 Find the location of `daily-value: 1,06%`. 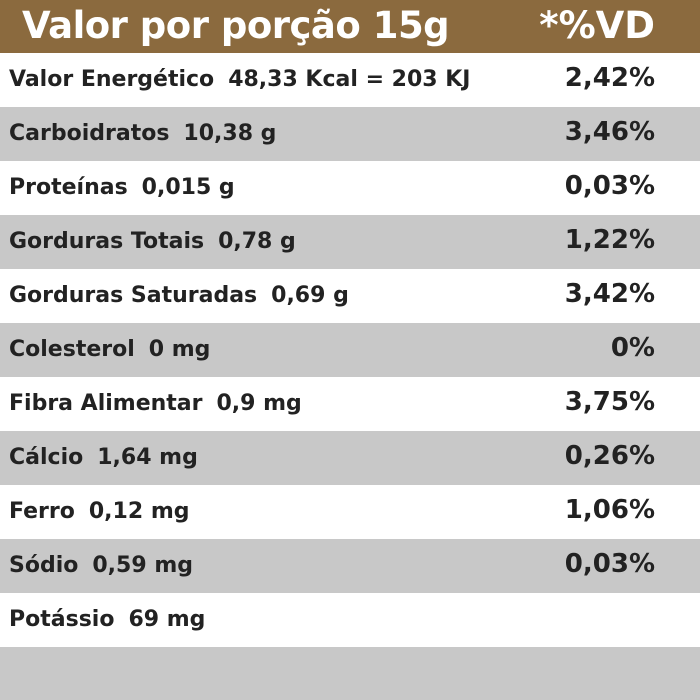

daily-value: 1,06% is located at coordinates (609, 510).